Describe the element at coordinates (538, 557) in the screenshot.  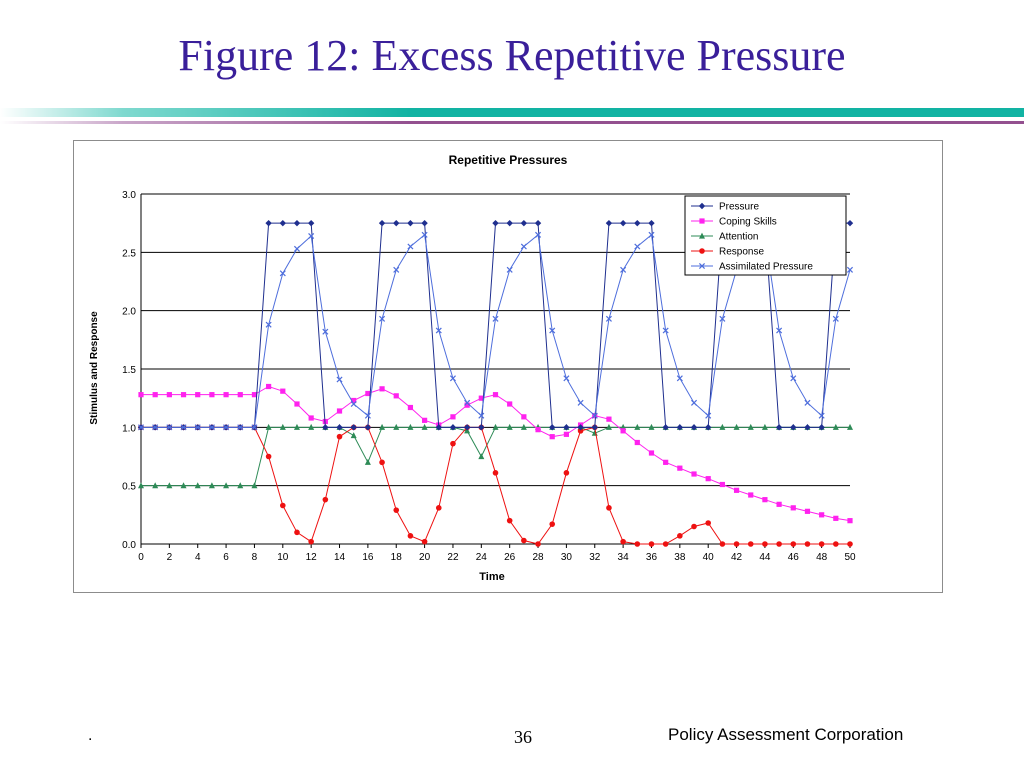
I see `x-tick-label: 28` at that location.